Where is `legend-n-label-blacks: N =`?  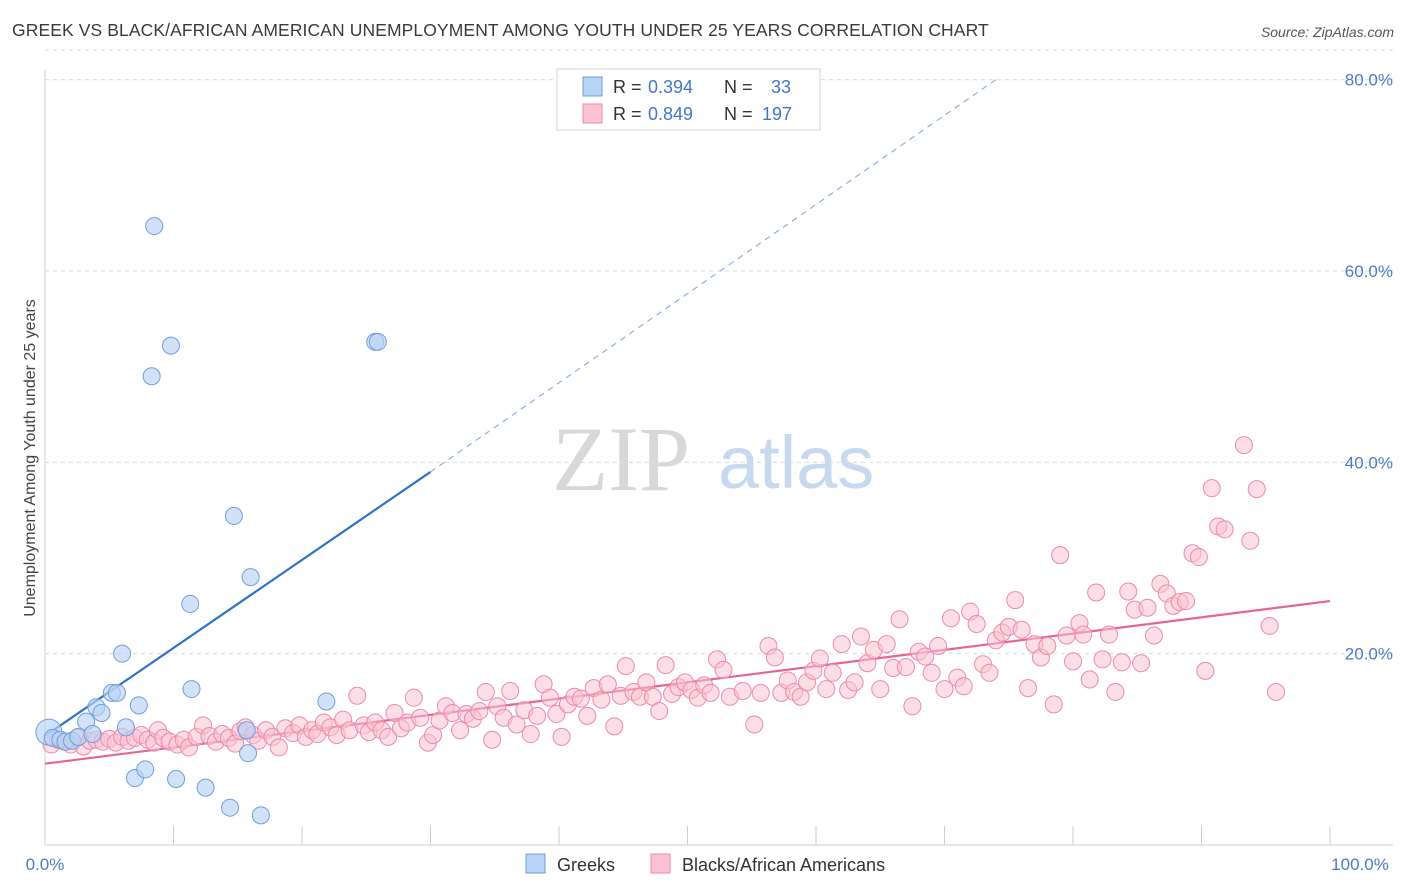
legend-n-label-blacks: N = is located at coordinates (738, 114).